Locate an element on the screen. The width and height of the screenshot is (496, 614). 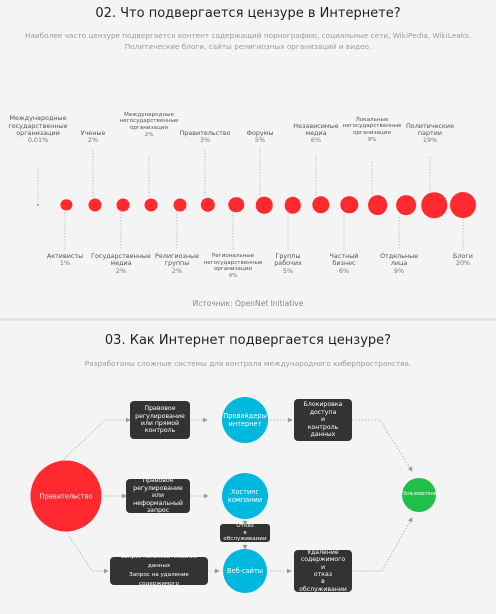
bottom-label-2-line: Религиозные is located at coordinates (177, 256).